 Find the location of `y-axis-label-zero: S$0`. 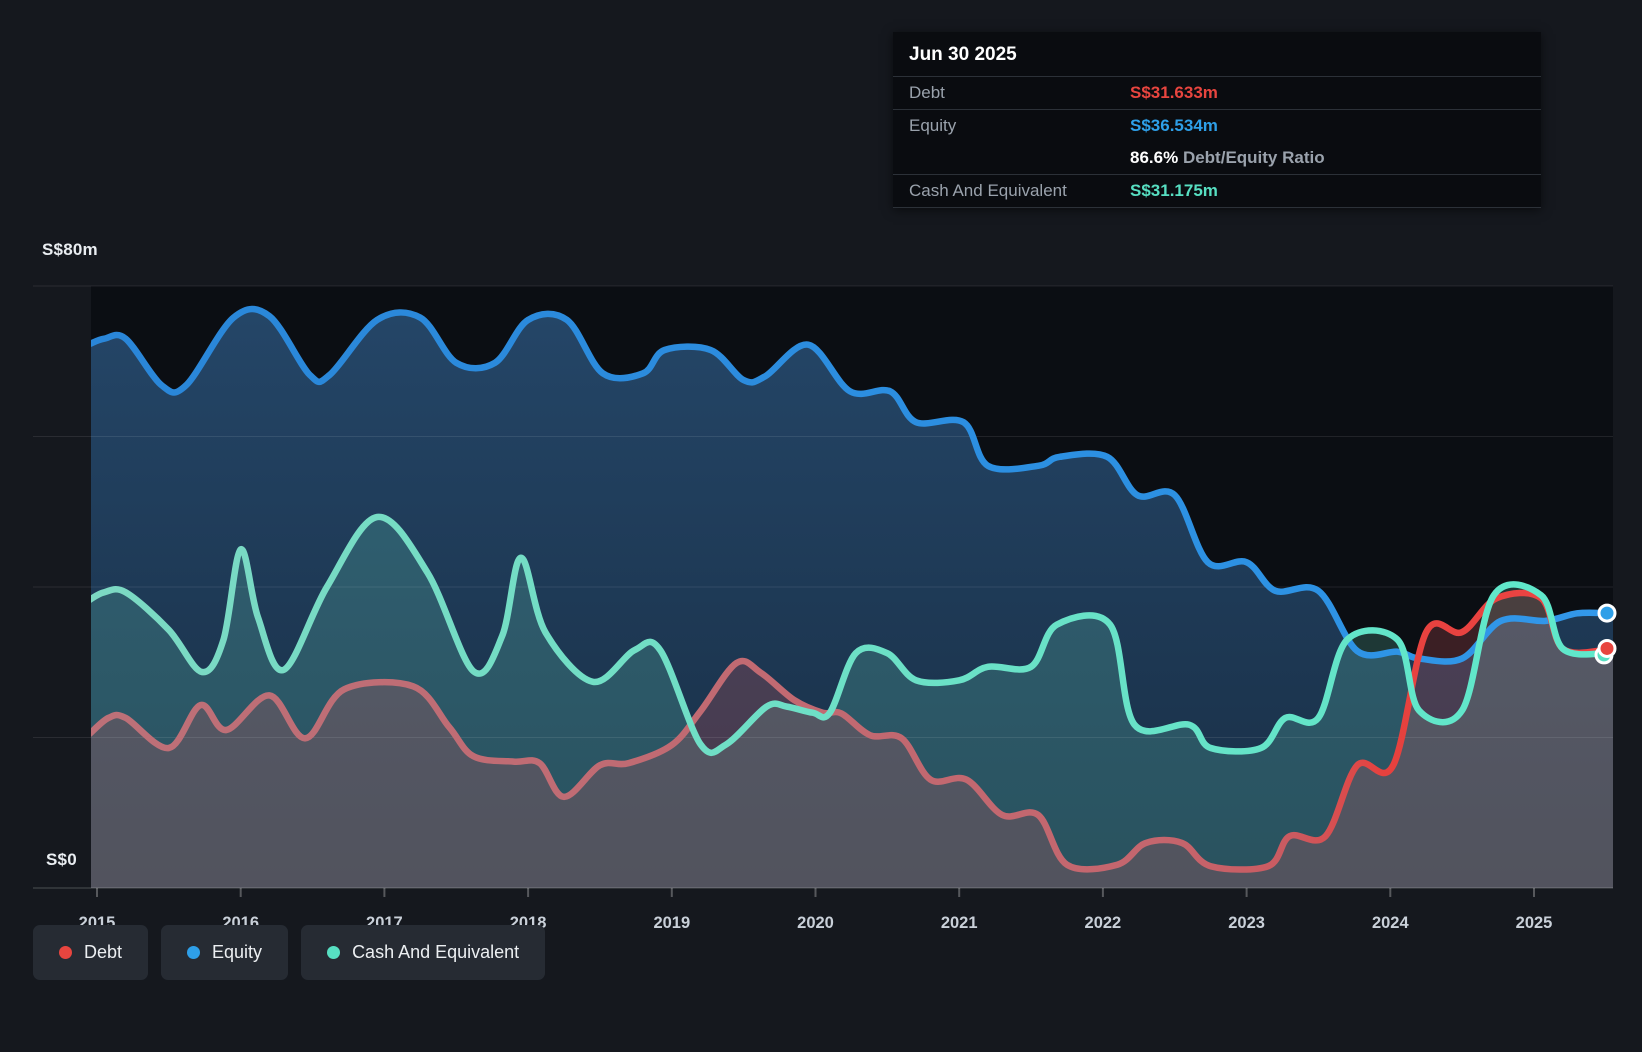

y-axis-label-zero: S$0 is located at coordinates (61, 859).